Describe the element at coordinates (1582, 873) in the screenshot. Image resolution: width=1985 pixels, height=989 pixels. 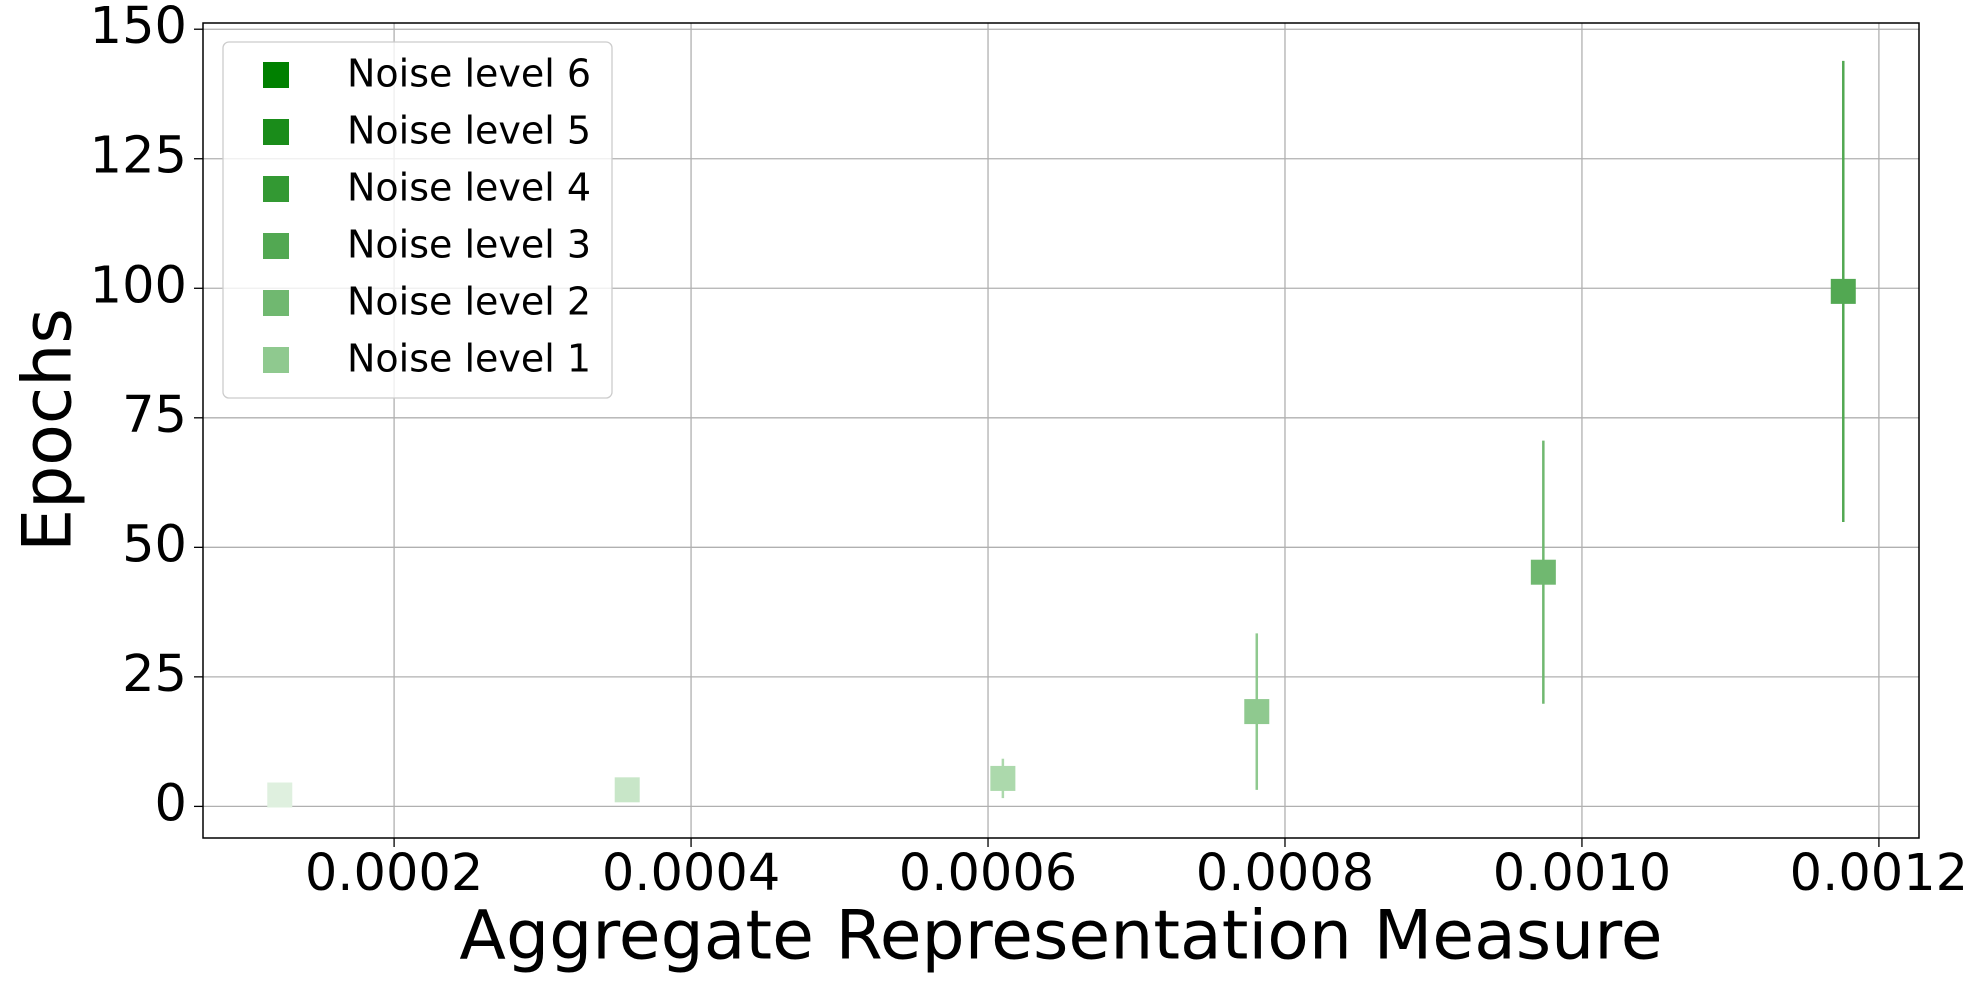
I see `x-tick-label: 0.0010` at that location.